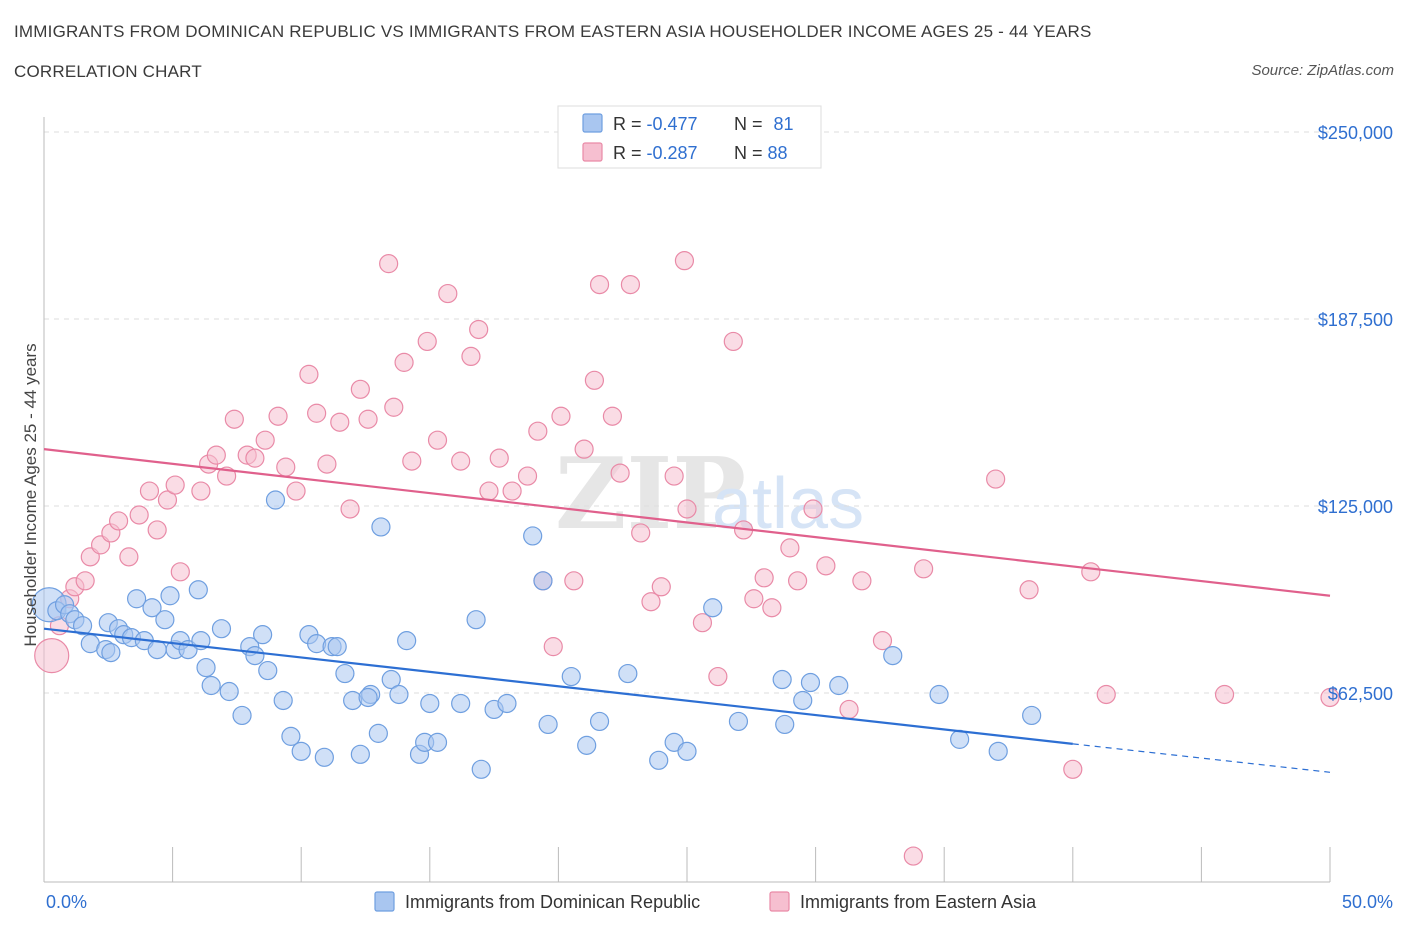 The width and height of the screenshot is (1406, 930). I want to click on stats-n-value: 81, so click(784, 124).